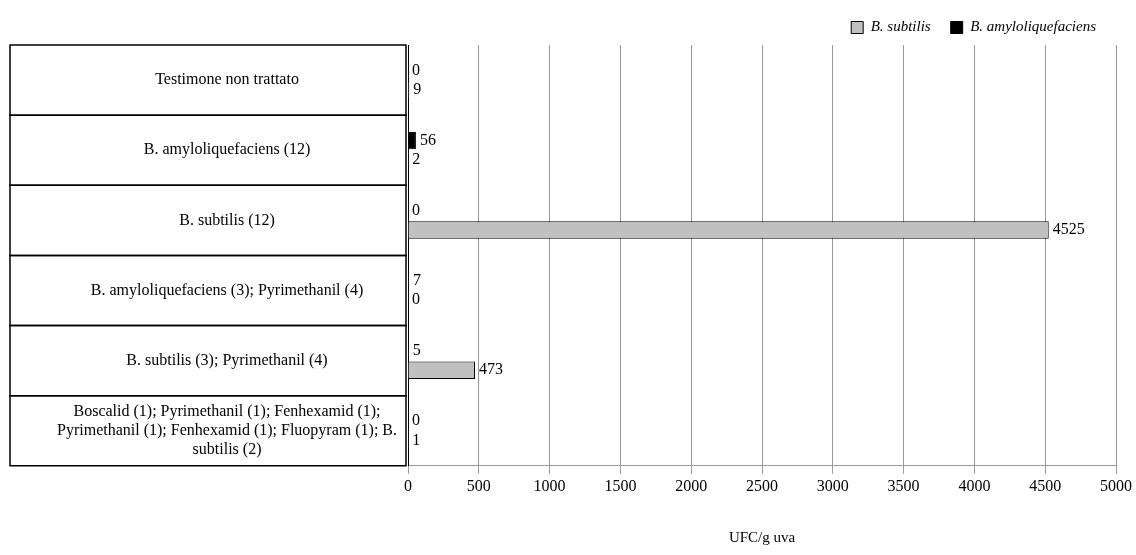 The height and width of the screenshot is (555, 1136). What do you see at coordinates (549, 485) in the screenshot?
I see `x-tick-label: 1000` at bounding box center [549, 485].